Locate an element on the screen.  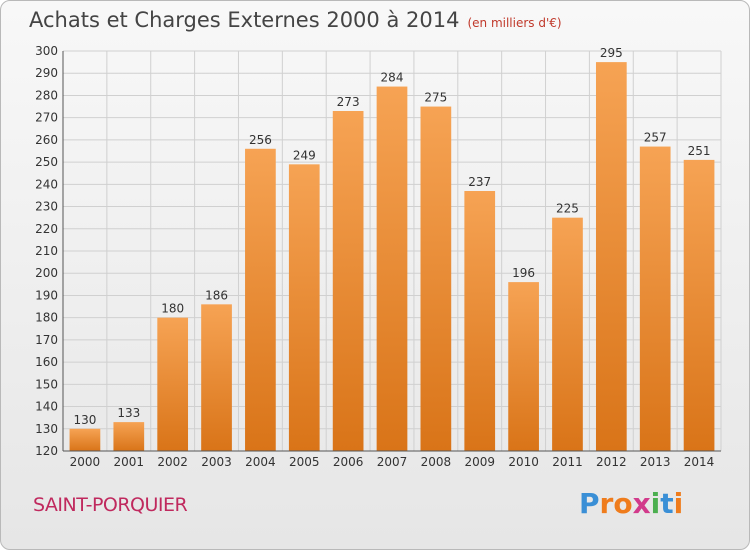
y-tick-label: 300 is located at coordinates (46, 51).